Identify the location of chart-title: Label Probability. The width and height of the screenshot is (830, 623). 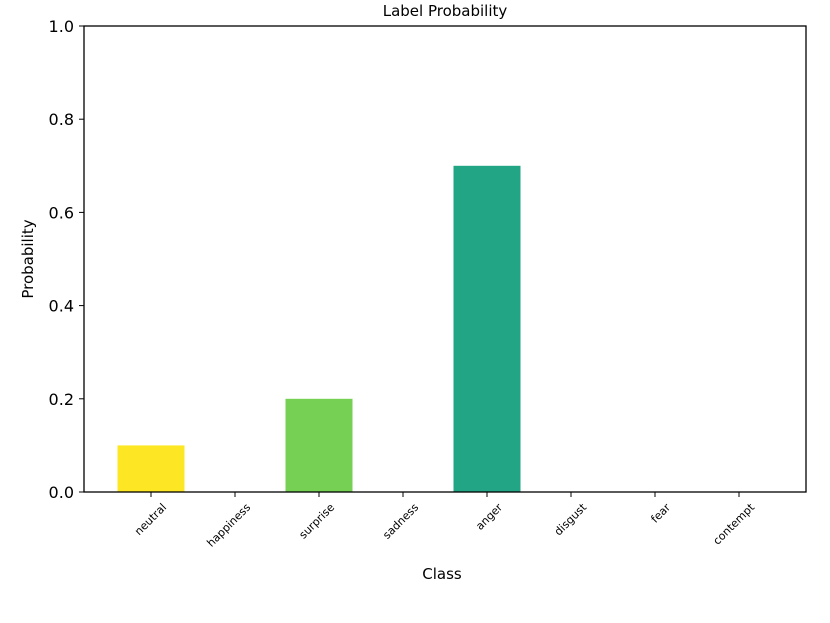
(445, 11).